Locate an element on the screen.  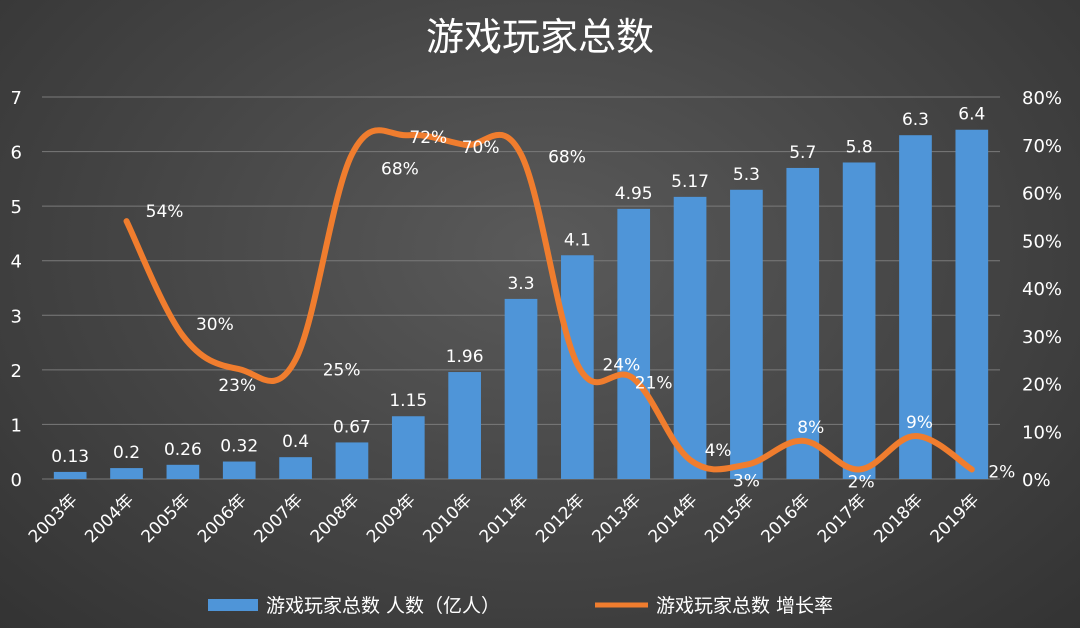
x-tick-label: 2017年 is located at coordinates (842, 518).